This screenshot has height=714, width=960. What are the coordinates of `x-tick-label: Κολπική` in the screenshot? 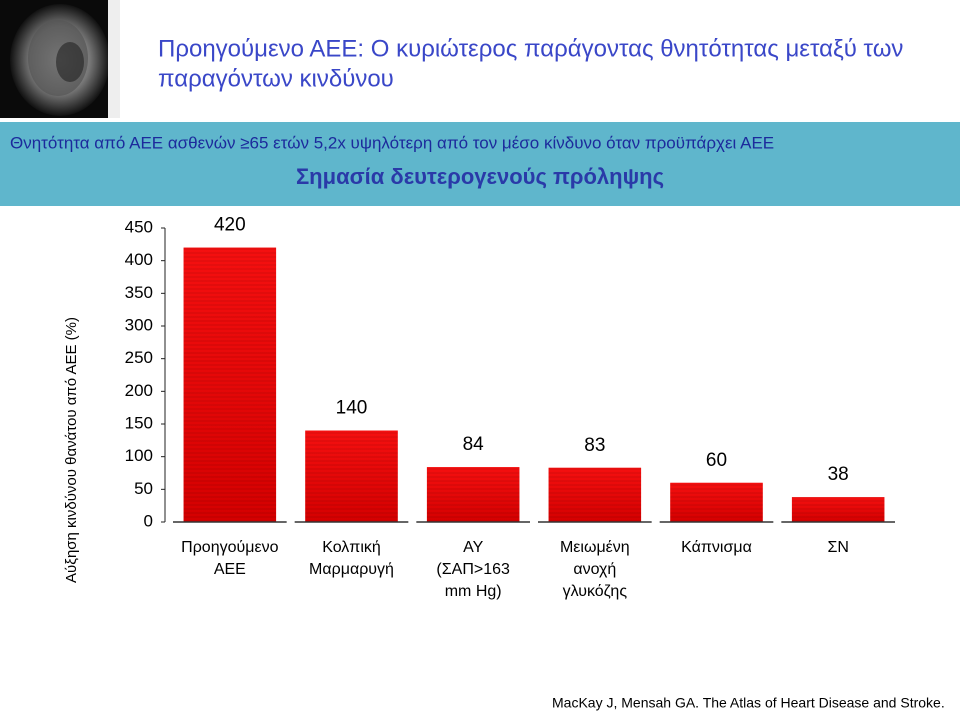 It's located at (351, 547).